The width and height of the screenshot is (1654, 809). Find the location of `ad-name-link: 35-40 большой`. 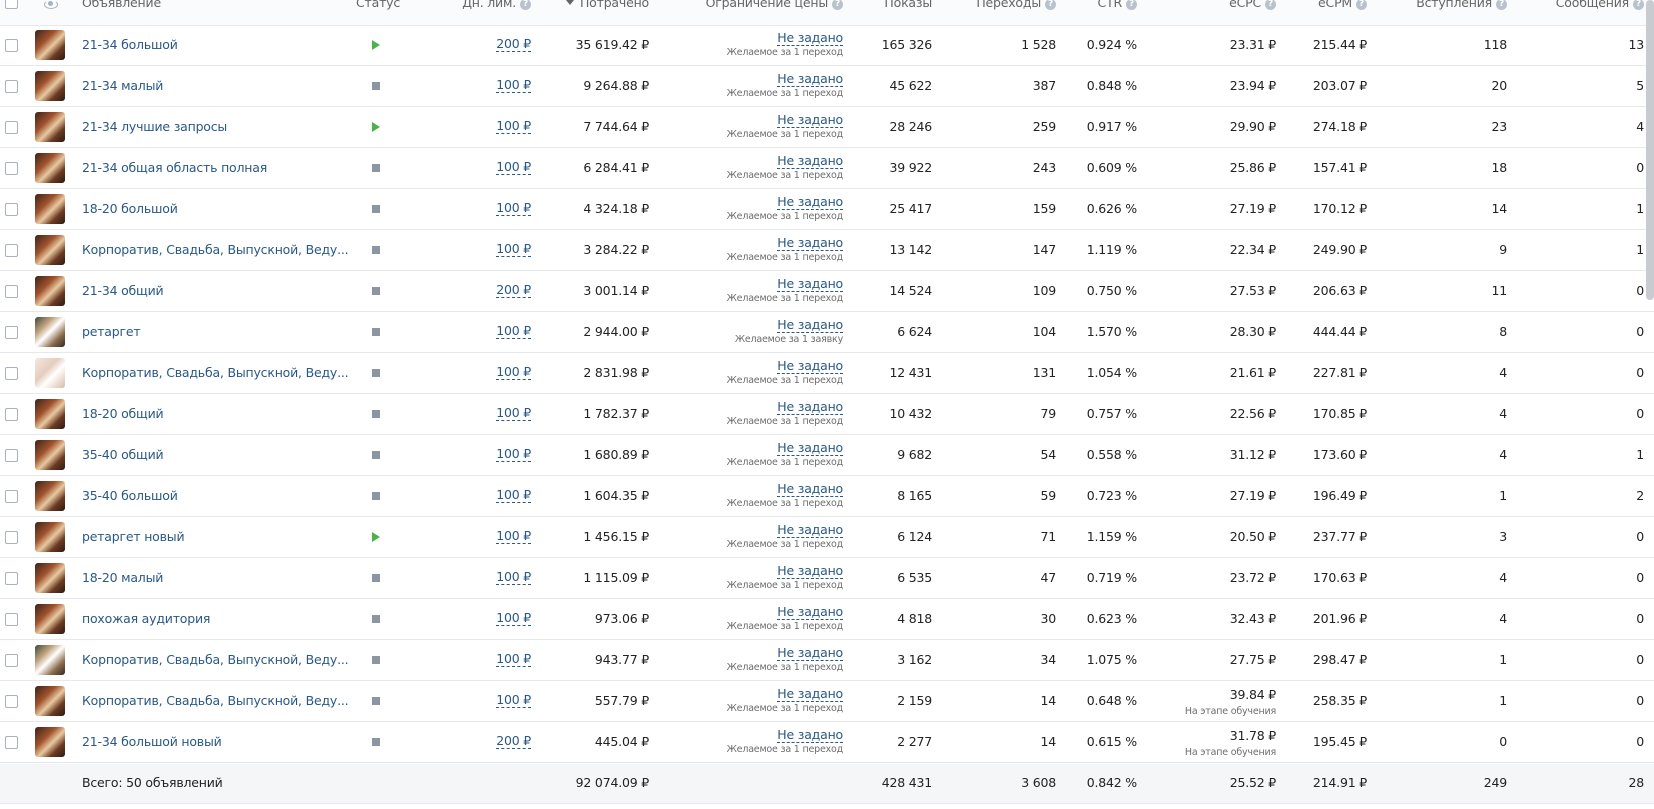

ad-name-link: 35-40 большой is located at coordinates (130, 495).